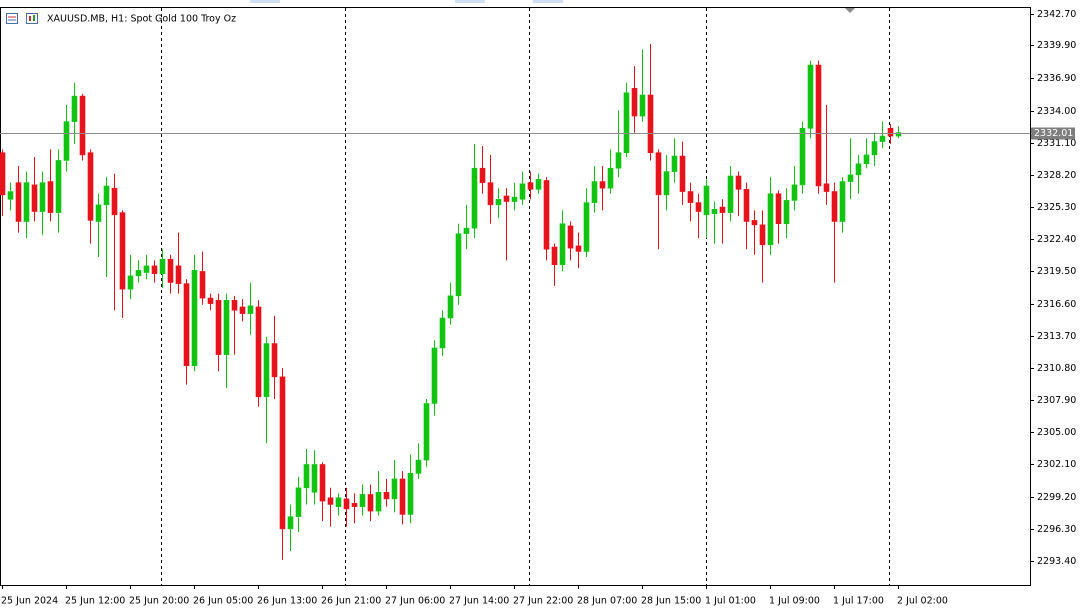 This screenshot has width=1085, height=608. I want to click on x-tick-label: 1 Jul 17:00, so click(858, 601).